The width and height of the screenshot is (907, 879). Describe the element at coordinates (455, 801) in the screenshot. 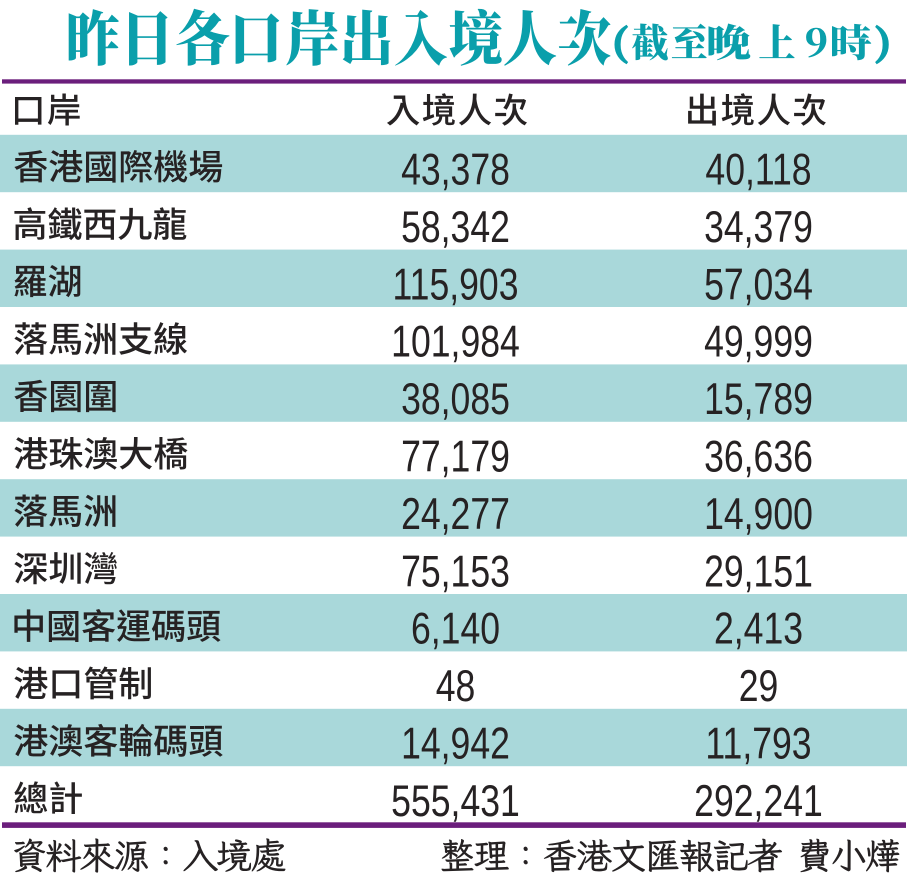

I see `svg-text: 555,431` at that location.